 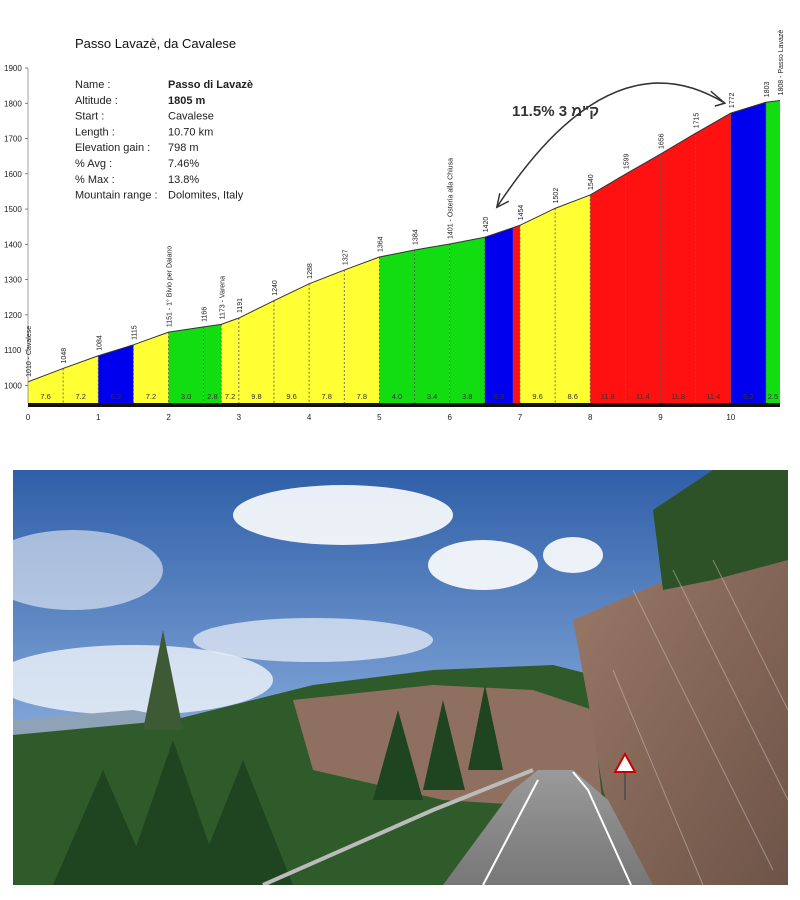 I want to click on point-label: 1327, so click(x=345, y=257).